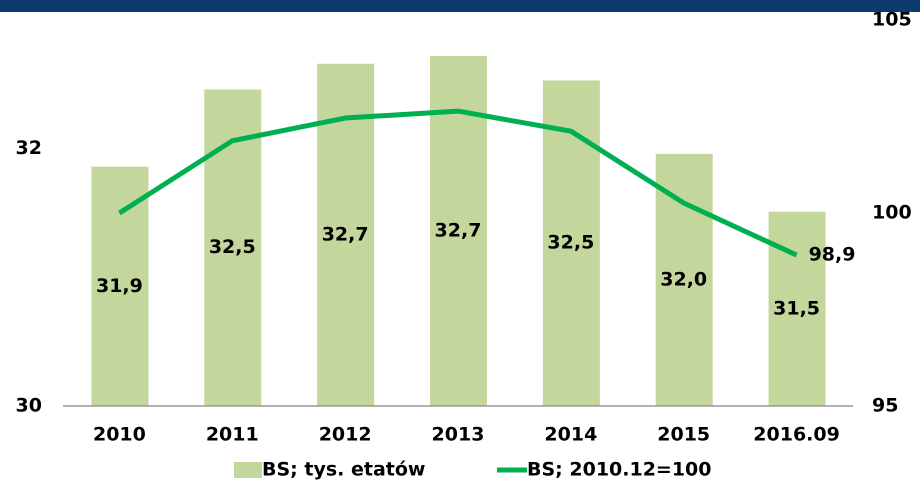 The image size is (920, 492). What do you see at coordinates (796, 308) in the screenshot?
I see `bar-value-label: 31,5` at bounding box center [796, 308].